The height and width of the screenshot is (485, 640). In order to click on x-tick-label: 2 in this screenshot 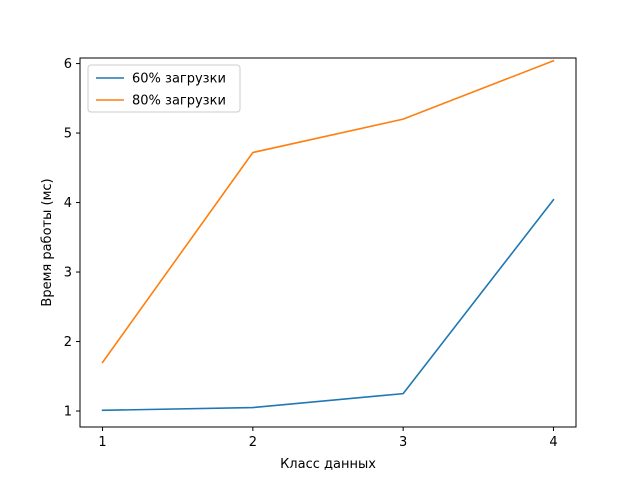, I will do `click(253, 442)`.